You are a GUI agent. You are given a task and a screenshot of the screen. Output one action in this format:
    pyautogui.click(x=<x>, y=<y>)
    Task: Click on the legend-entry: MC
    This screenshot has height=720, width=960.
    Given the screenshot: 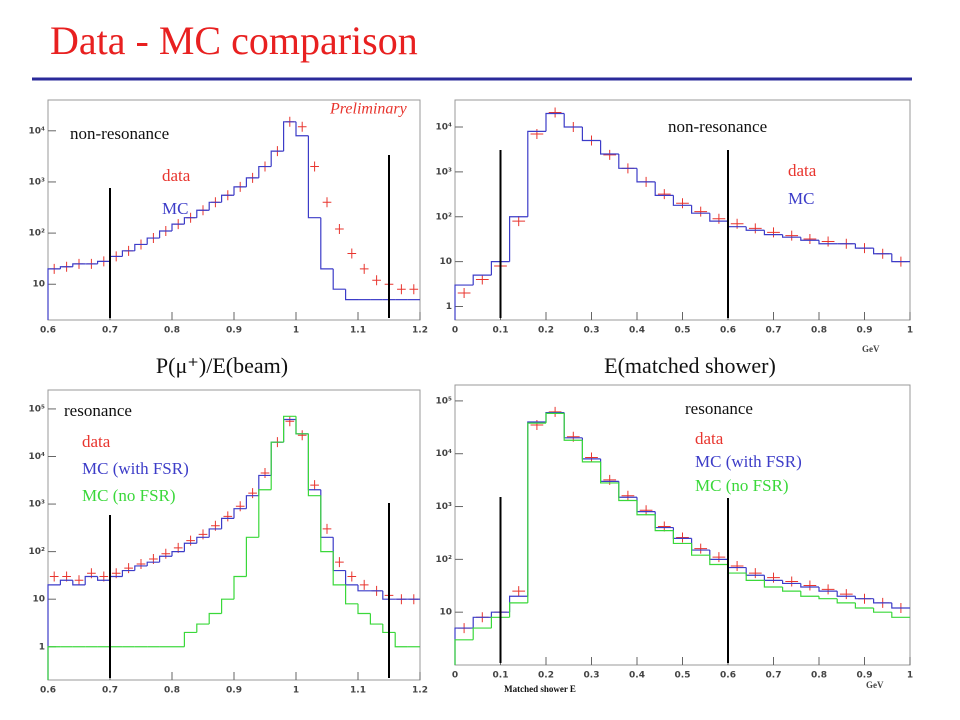 What is the action you would take?
    pyautogui.click(x=175, y=208)
    